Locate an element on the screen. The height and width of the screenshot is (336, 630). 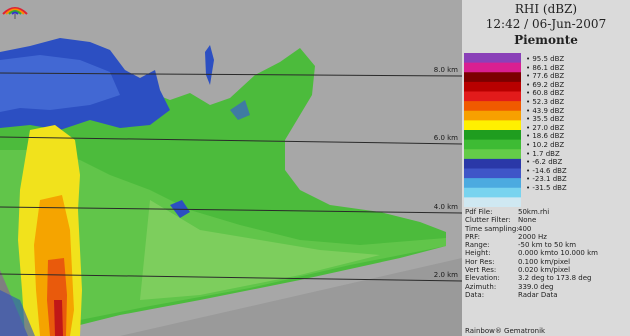
dbz-label: • 86.1 dBZ is located at coordinates (545, 67).